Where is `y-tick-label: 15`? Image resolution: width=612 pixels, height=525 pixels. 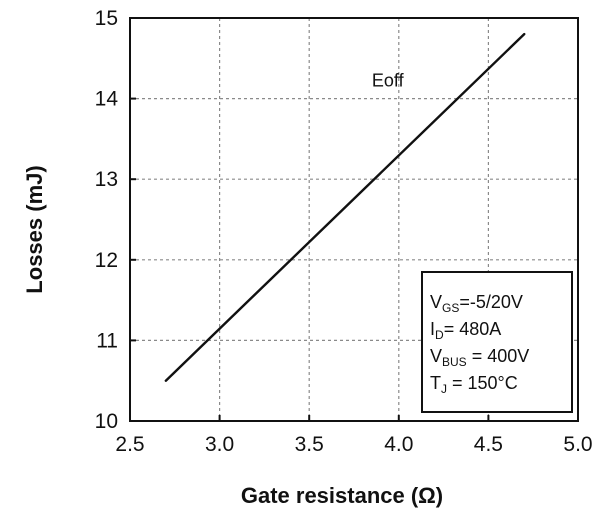
y-tick-label: 15 is located at coordinates (106, 18).